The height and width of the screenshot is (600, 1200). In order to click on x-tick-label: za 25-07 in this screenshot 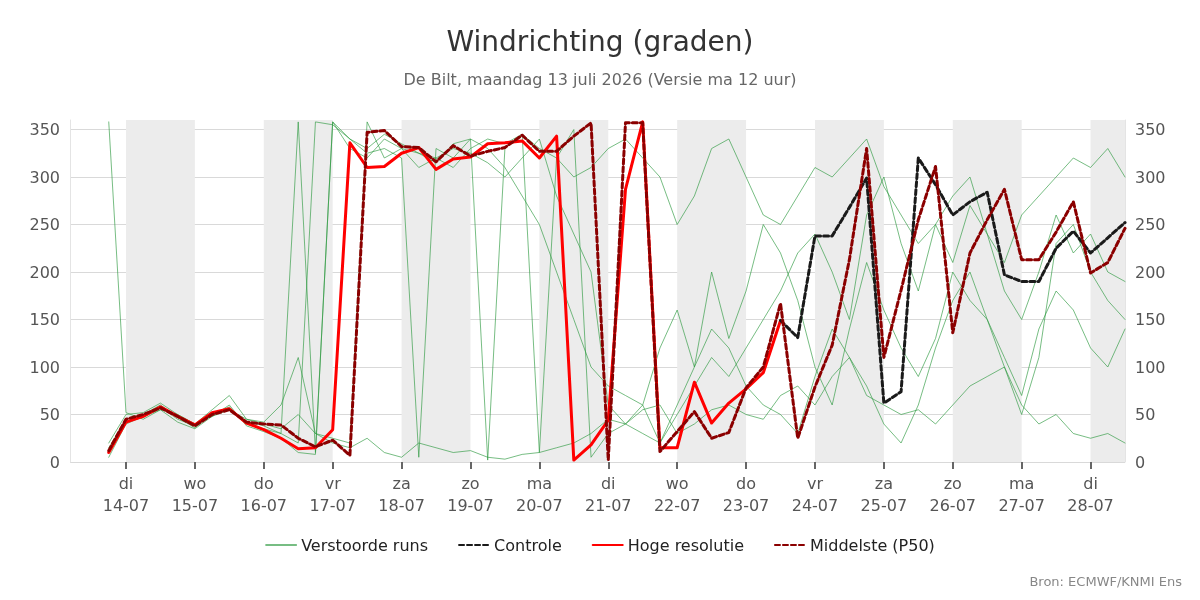, I will do `click(884, 494)`.